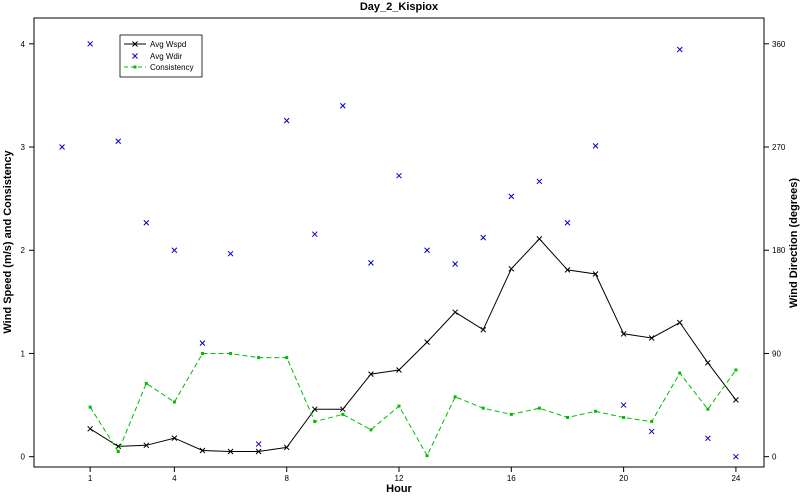 This screenshot has width=800, height=500. What do you see at coordinates (135, 44) in the screenshot?
I see `legend-wspd-marker` at bounding box center [135, 44].